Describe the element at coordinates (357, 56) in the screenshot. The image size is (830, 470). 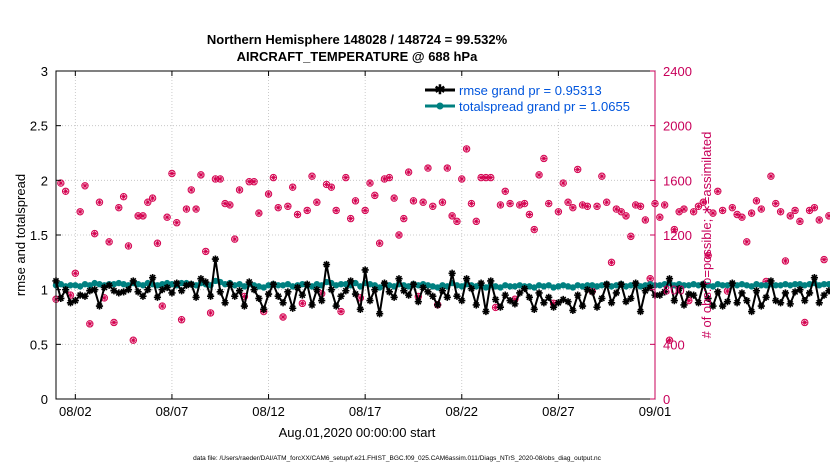
I see `chart-title-line2: AIRCRAFT_TEMPERATURE @ 688 hPa` at that location.